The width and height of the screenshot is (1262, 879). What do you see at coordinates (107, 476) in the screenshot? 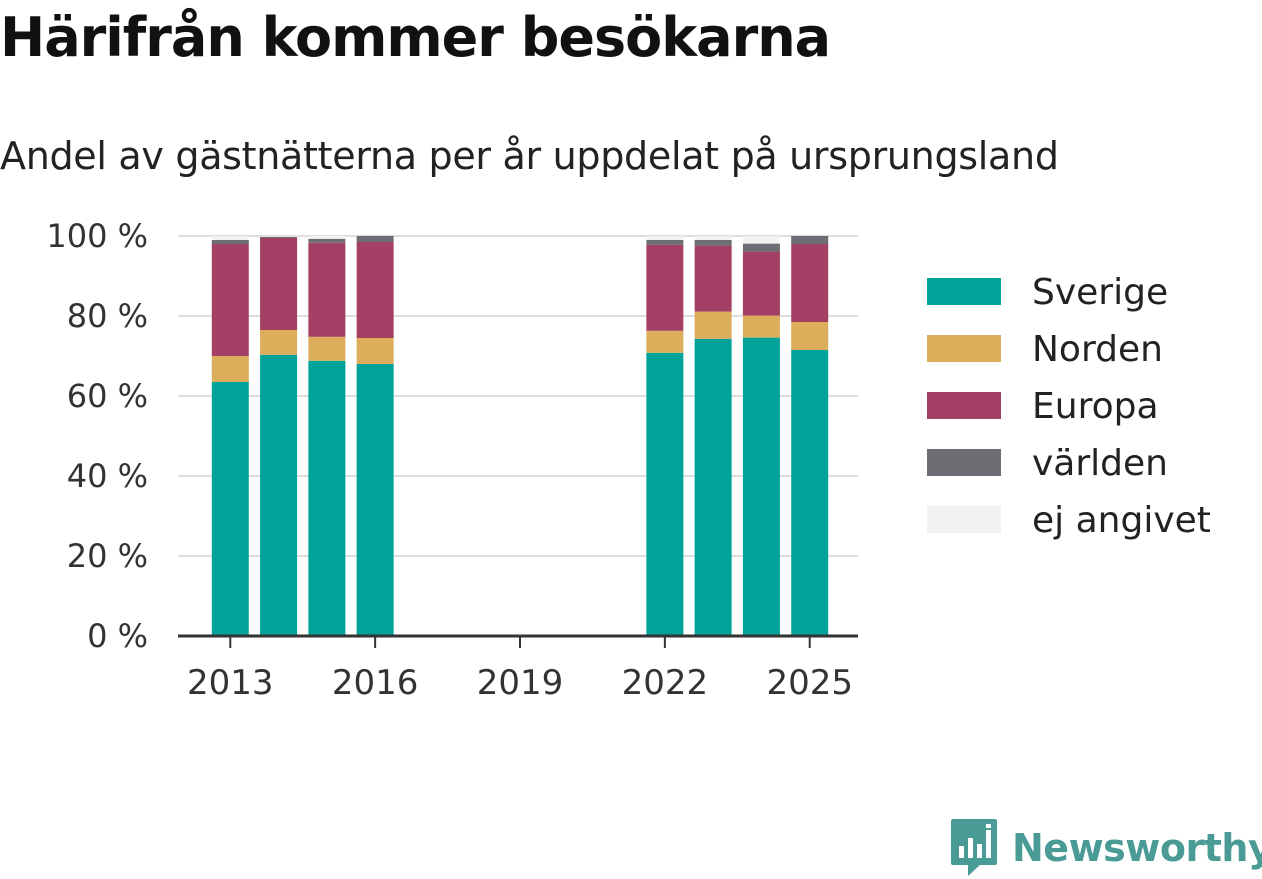
I see `y-tick-label: 40 %` at bounding box center [107, 476].